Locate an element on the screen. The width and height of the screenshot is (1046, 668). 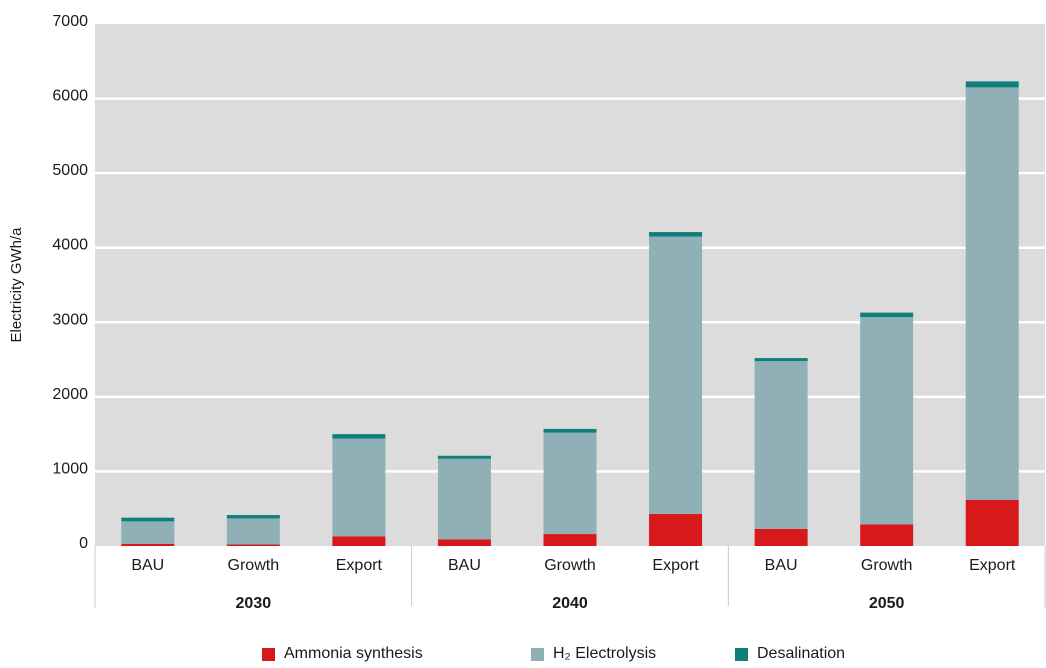
legend-item-electrolysis: H₂ Electrolysis is located at coordinates (593, 654).